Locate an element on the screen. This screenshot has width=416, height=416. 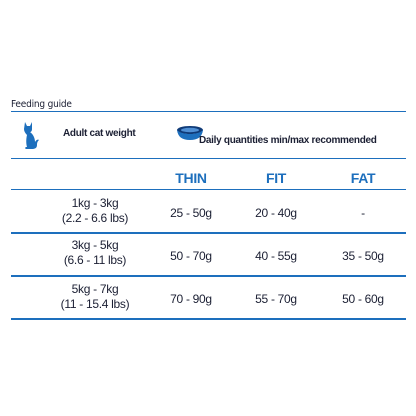
food-bowl-icon is located at coordinates (190, 133).